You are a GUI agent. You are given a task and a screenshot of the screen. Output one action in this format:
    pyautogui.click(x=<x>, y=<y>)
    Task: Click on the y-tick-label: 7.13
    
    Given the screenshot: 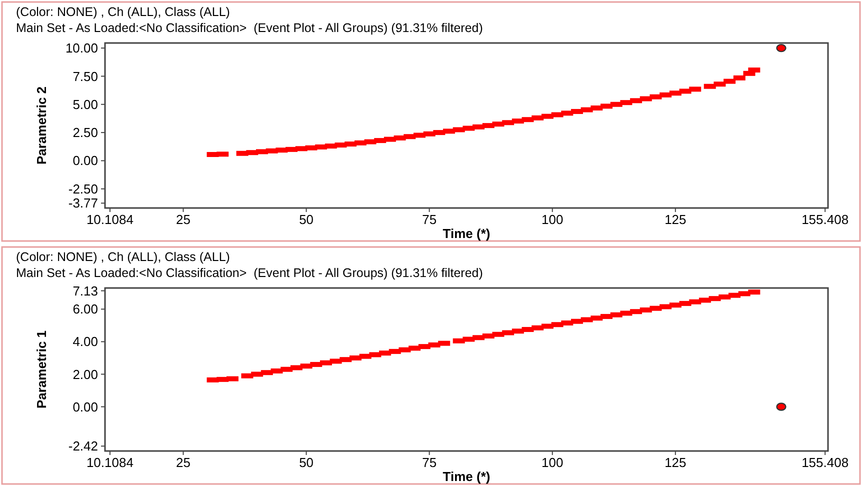 What is the action you would take?
    pyautogui.click(x=85, y=290)
    